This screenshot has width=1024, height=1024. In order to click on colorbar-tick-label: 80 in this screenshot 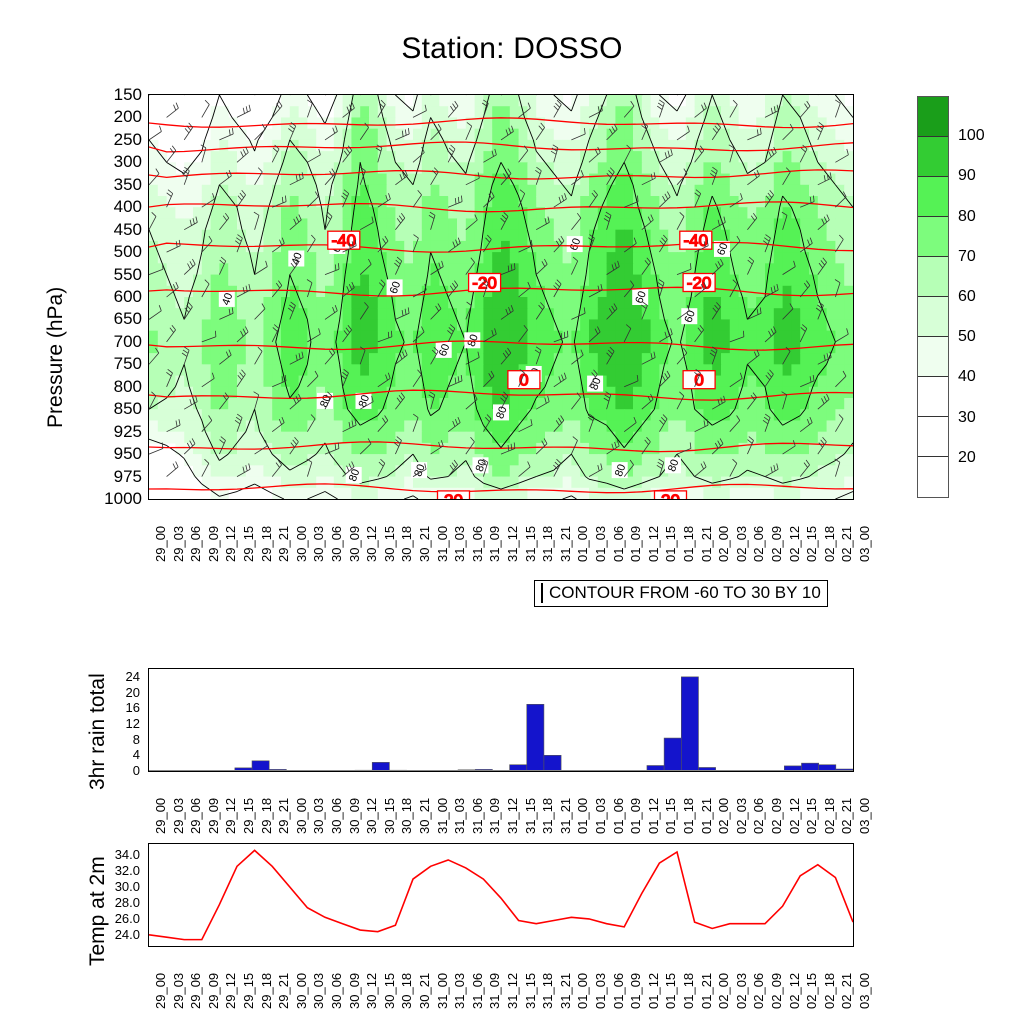, I will do `click(967, 216)`.